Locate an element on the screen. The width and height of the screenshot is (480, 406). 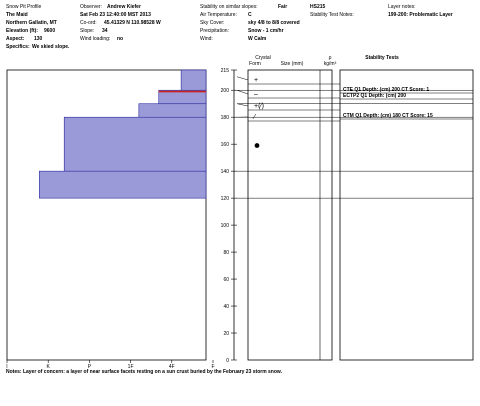
crystal-header: Crystal is located at coordinates (263, 58).